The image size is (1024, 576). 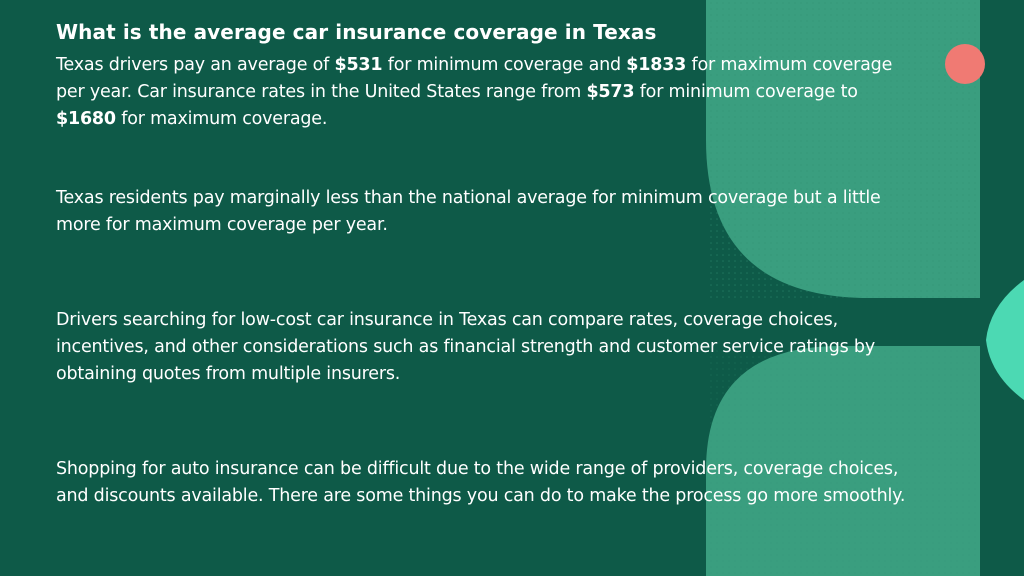 What do you see at coordinates (195, 65) in the screenshot?
I see `paragraph-1-text: Texas drivers pay an average of` at bounding box center [195, 65].